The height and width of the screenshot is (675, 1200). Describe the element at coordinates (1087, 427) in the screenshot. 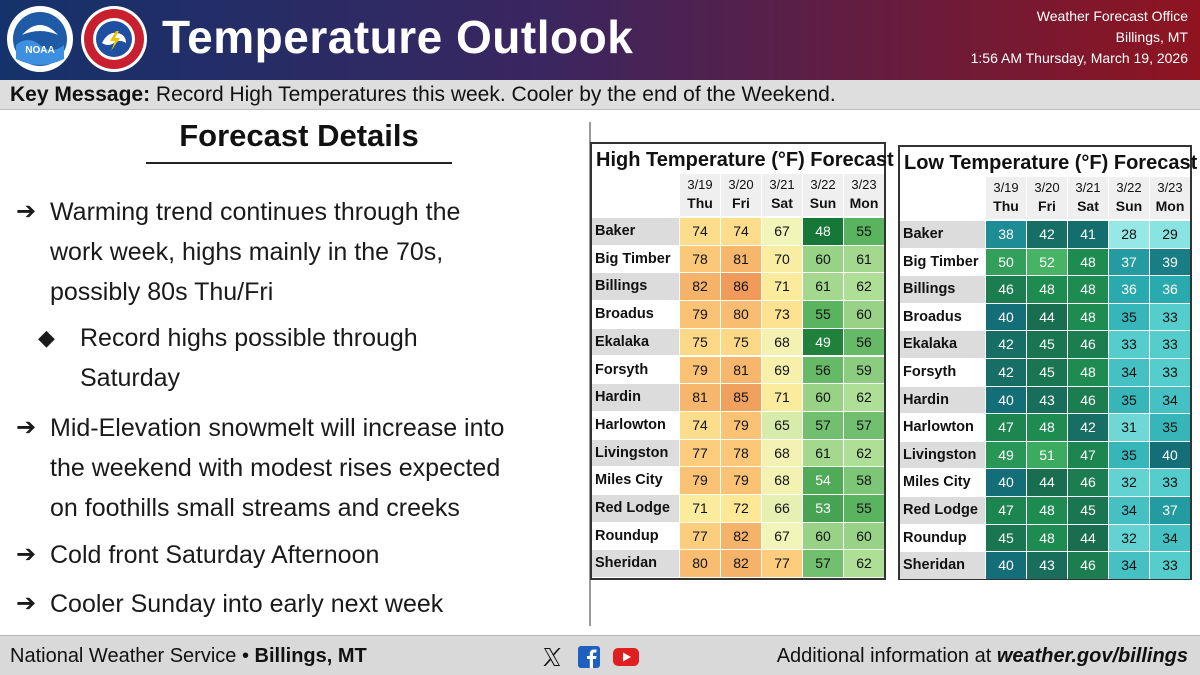

I see `temperature-cell: 42` at that location.